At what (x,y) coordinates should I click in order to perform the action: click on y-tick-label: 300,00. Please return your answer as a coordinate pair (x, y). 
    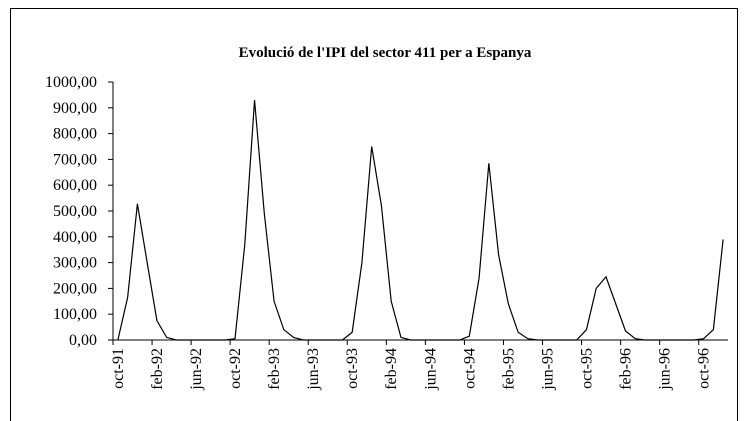
    Looking at the image, I should click on (75, 263).